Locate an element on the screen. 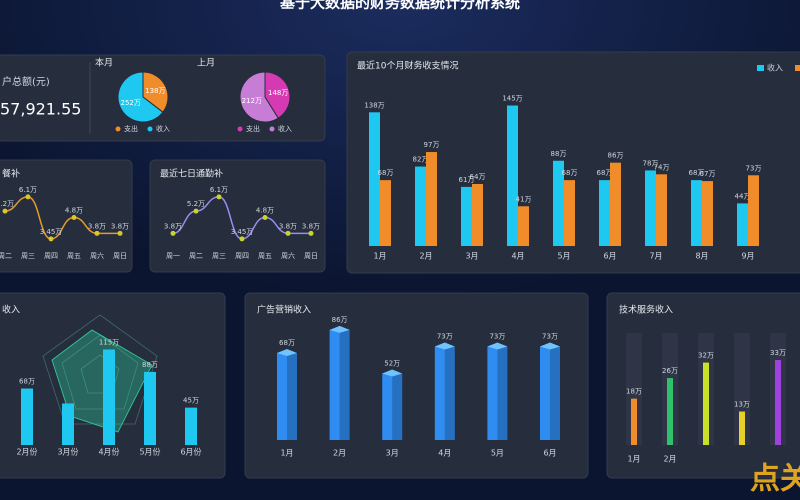 The width and height of the screenshot is (800, 500). panel-title: 最近10个月财务收支情况 is located at coordinates (407, 66).